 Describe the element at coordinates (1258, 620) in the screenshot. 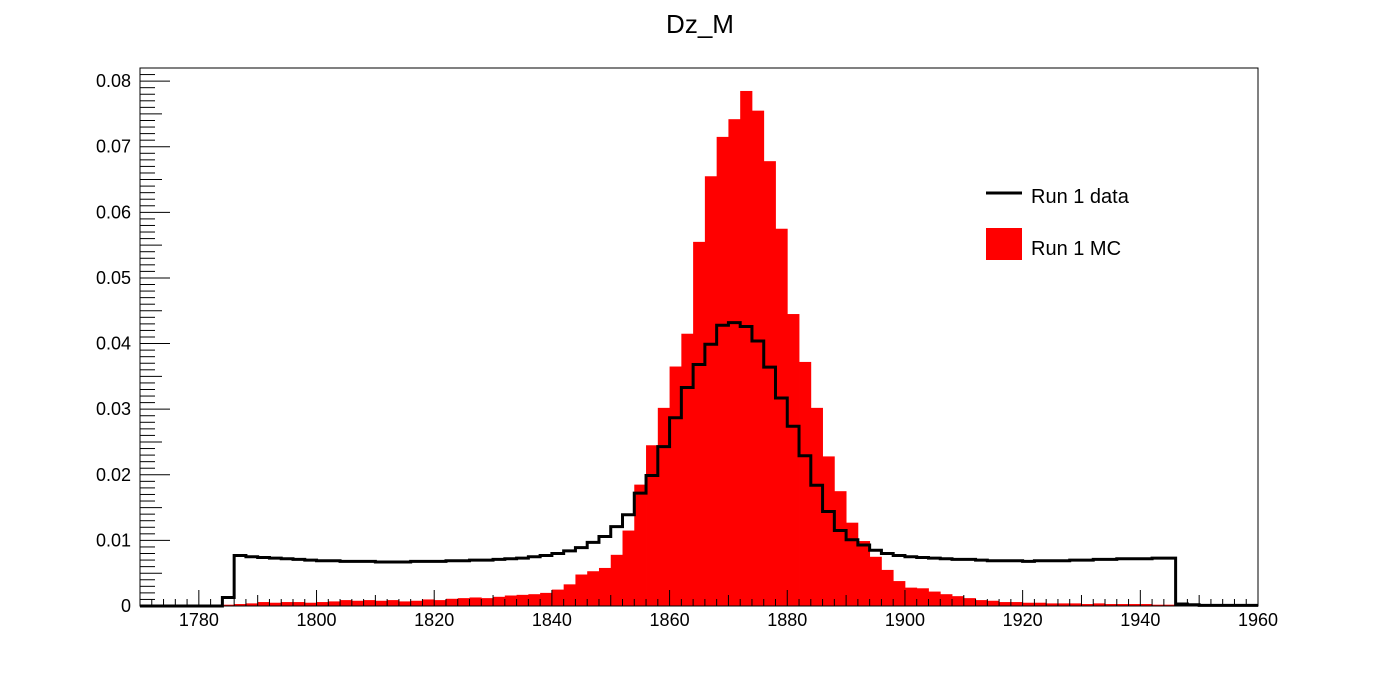

I see `x-tick-label: 1960` at that location.